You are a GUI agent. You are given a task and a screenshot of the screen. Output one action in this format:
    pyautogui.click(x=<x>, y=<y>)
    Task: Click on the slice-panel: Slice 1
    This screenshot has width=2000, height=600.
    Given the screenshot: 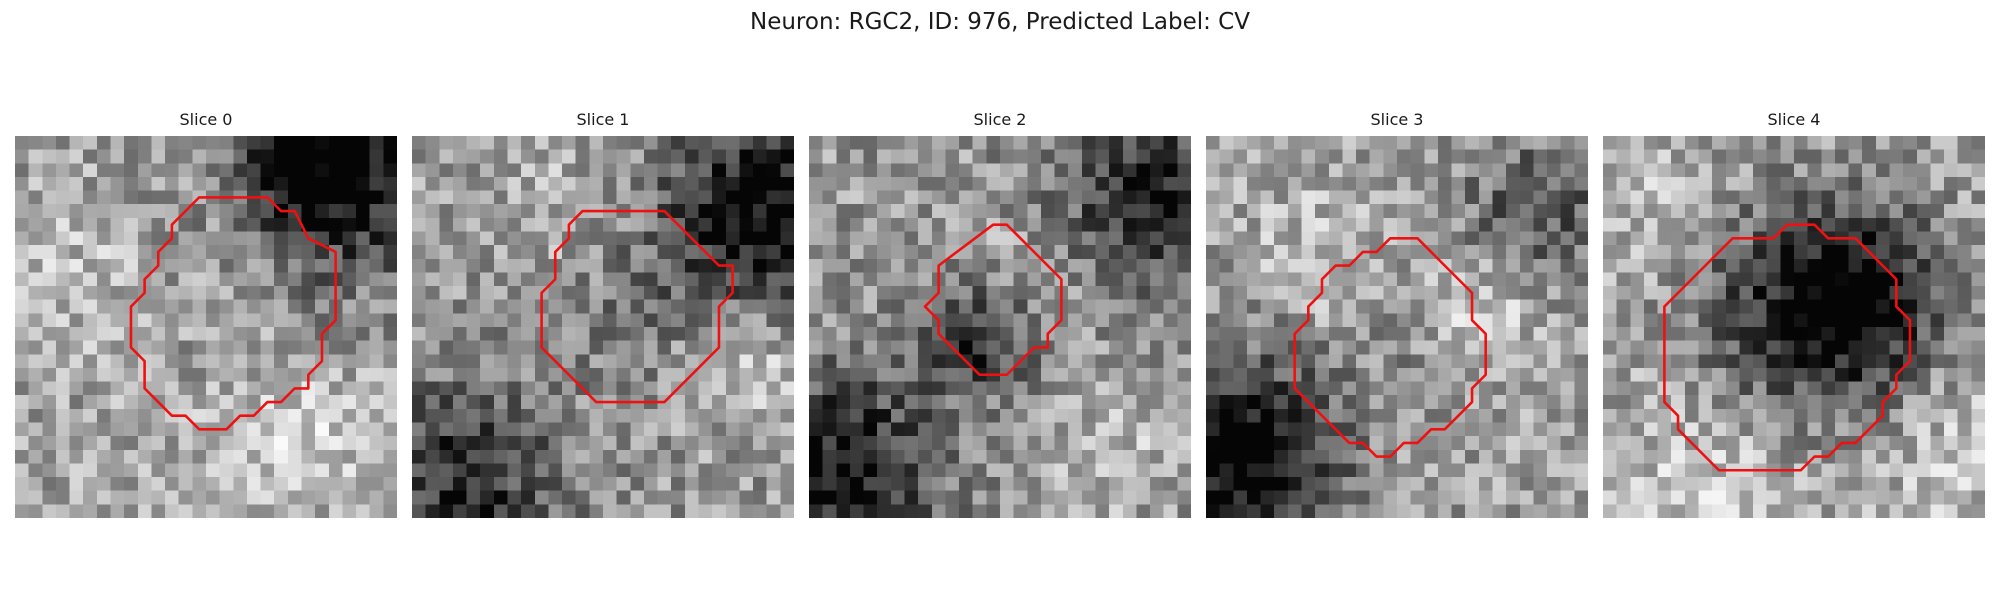 What is the action you would take?
    pyautogui.click(x=603, y=312)
    